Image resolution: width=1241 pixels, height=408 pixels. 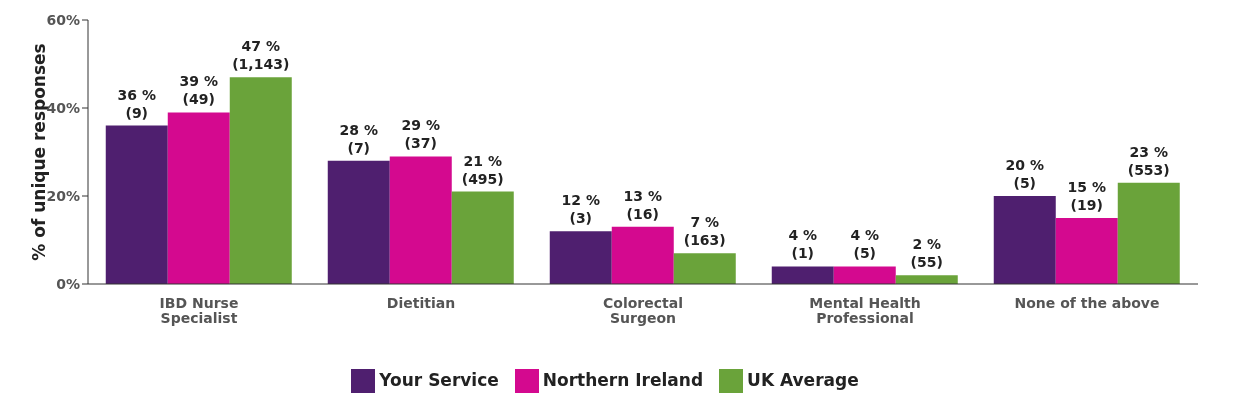 I want to click on data-label: 13 % (16), so click(x=642, y=204).